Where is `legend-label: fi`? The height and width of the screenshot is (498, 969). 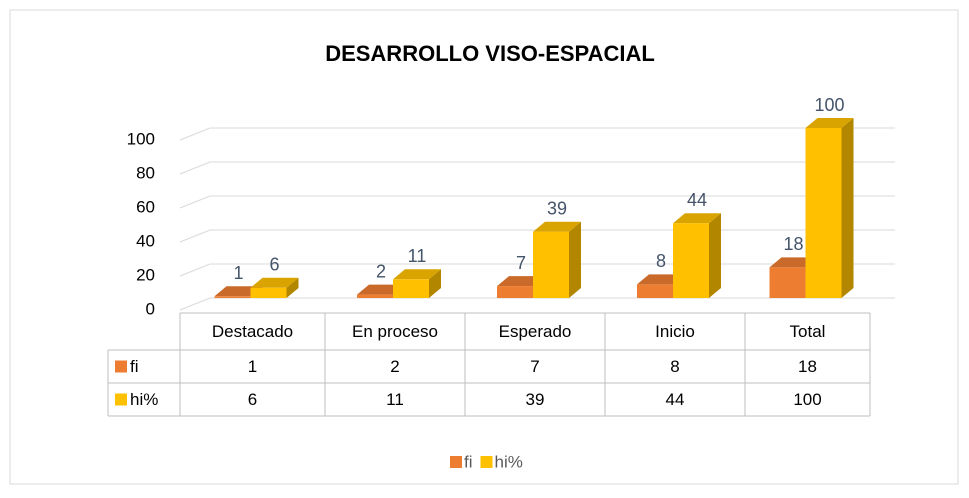 legend-label: fi is located at coordinates (468, 461).